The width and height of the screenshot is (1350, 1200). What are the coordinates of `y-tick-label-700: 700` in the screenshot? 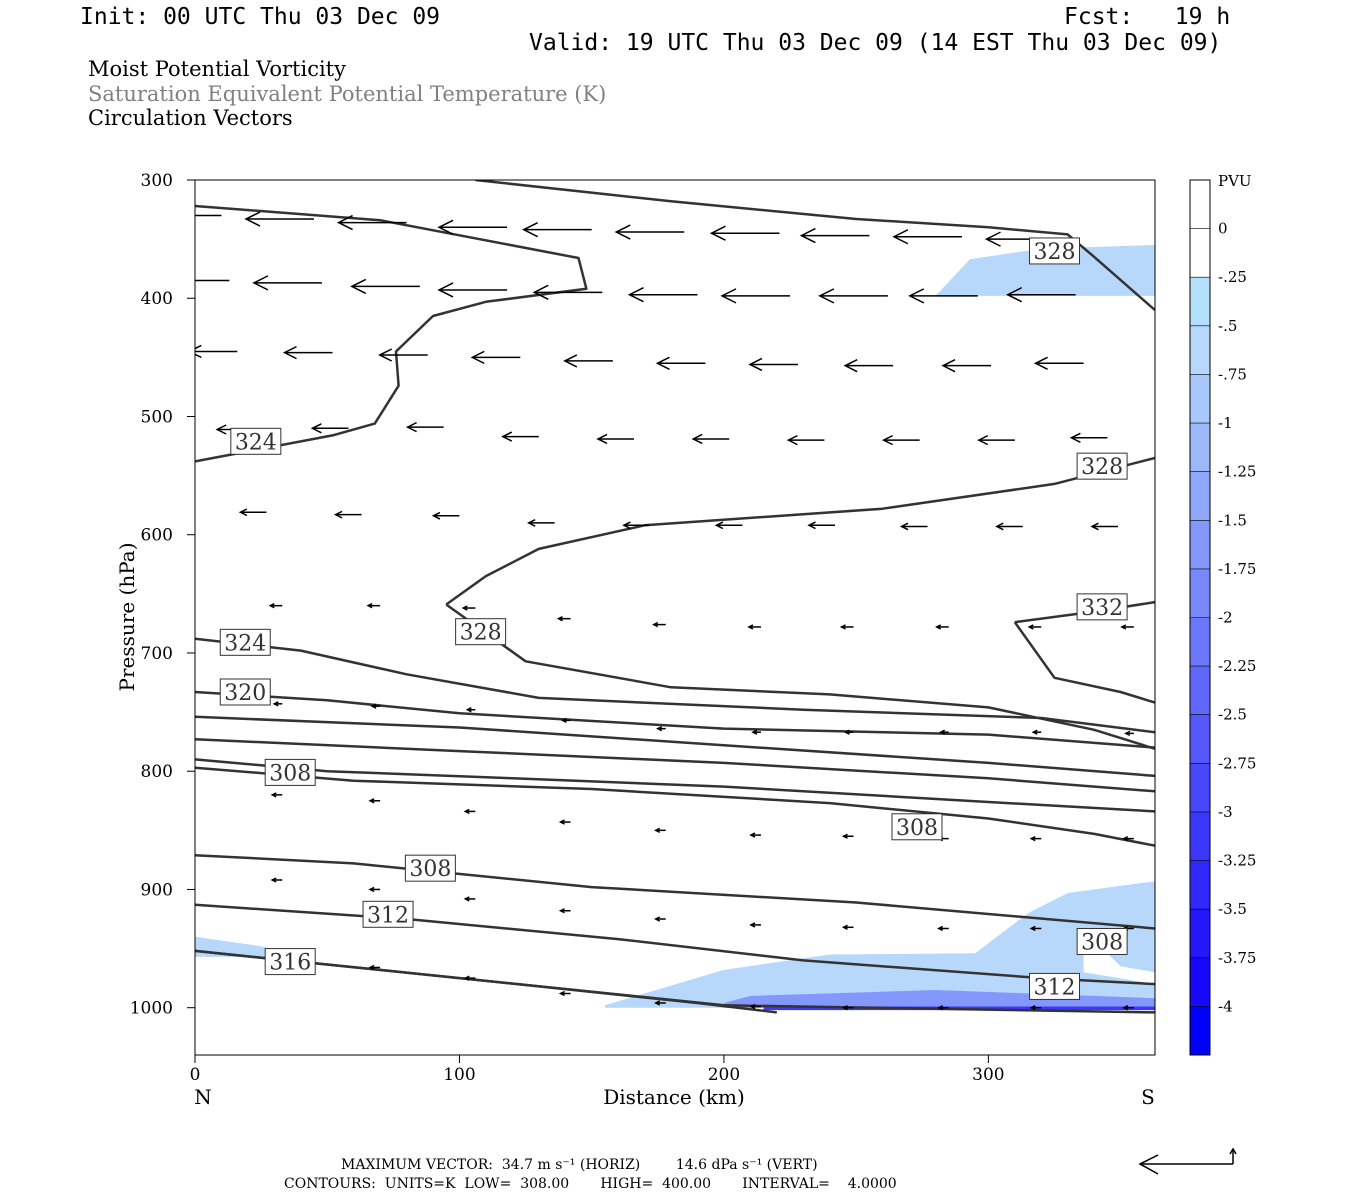 It's located at (157, 654).